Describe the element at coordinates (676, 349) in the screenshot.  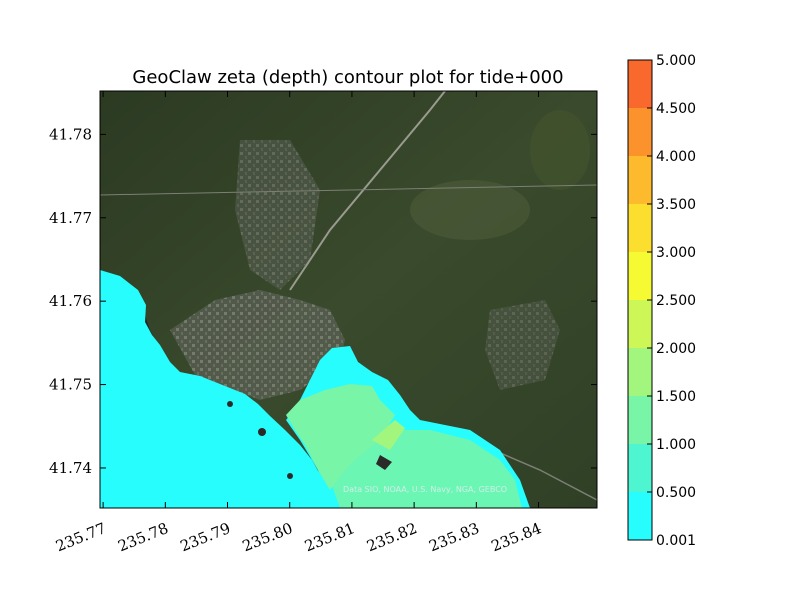
I see `colorbar-tick-label: 2.000` at that location.